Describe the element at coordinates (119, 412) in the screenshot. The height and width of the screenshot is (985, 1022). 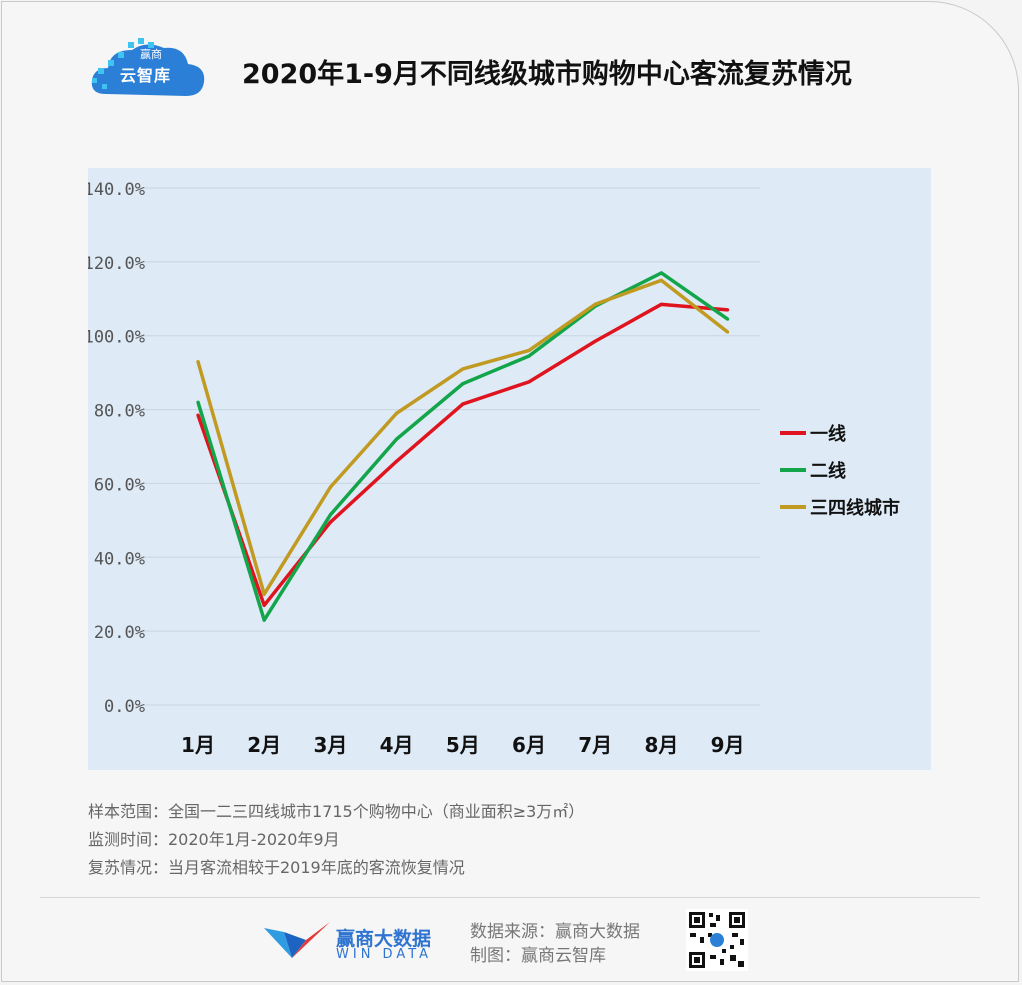
I see `y-tick-label: 80.0%` at that location.